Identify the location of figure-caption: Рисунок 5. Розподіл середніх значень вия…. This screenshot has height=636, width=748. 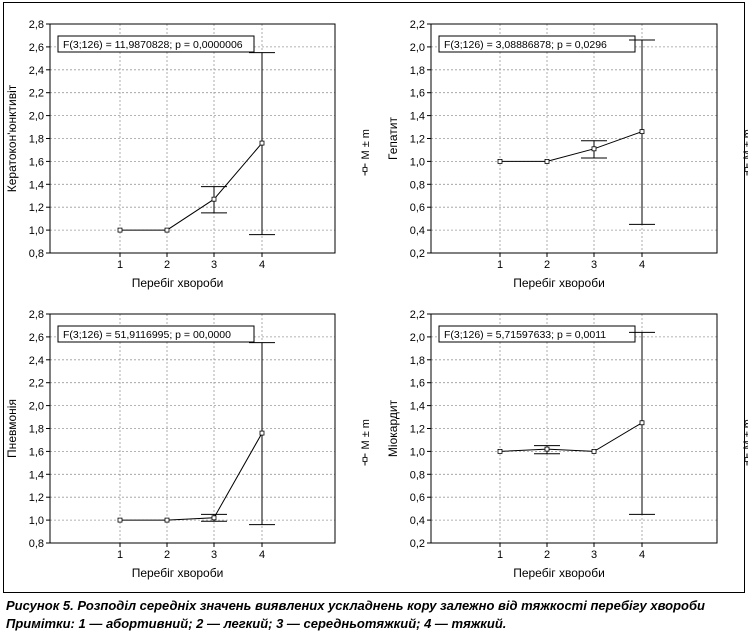
(355, 605).